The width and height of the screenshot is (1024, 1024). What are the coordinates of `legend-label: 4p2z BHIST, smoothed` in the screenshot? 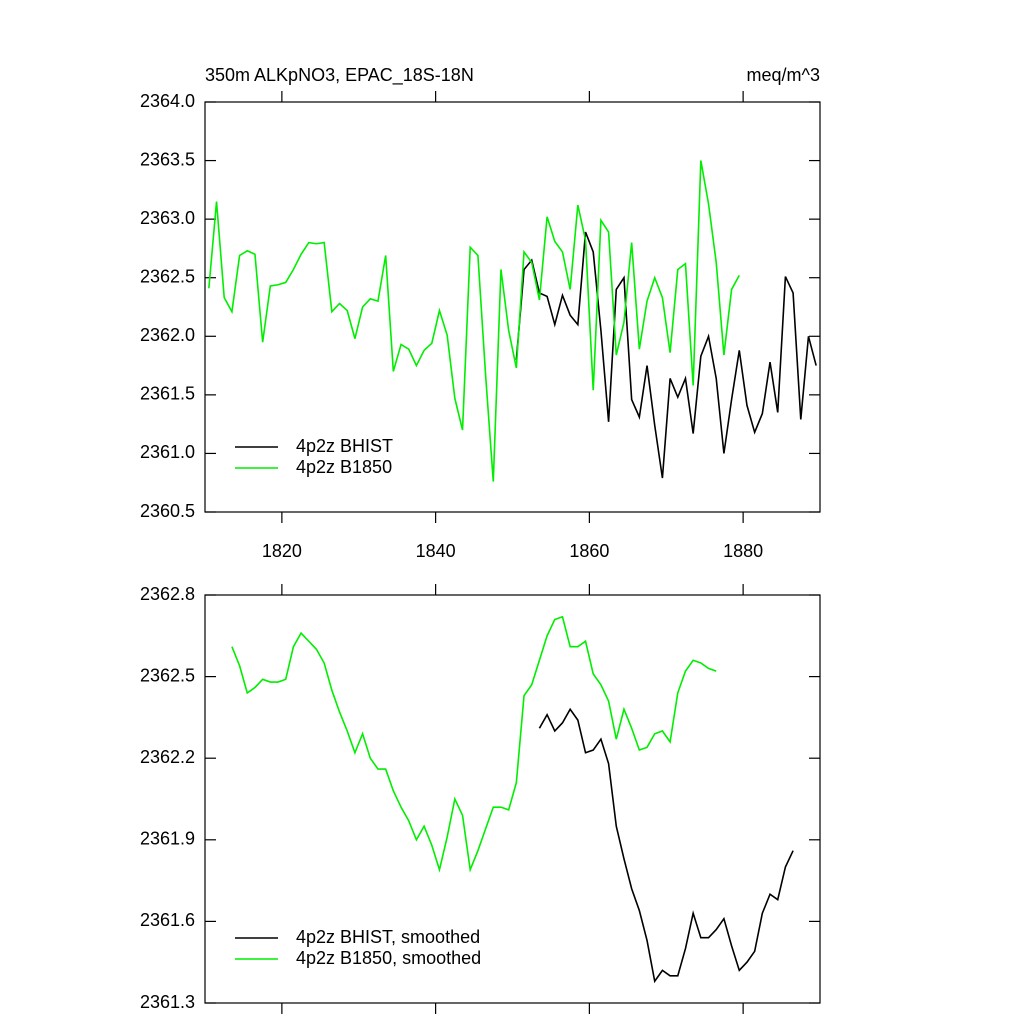 It's located at (388, 937).